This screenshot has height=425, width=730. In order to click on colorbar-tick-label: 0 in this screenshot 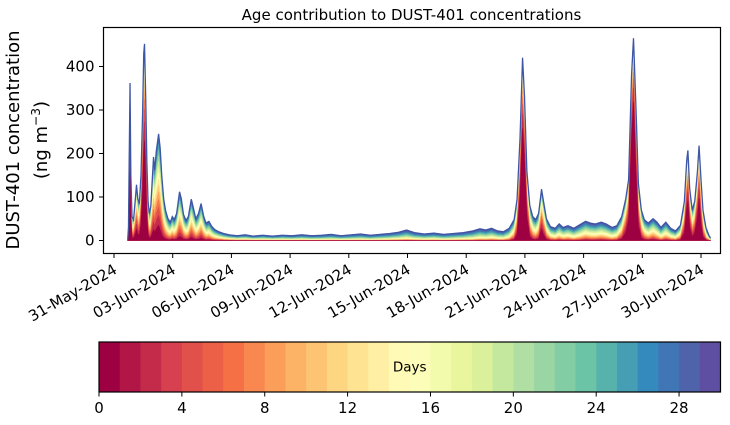, I will do `click(99, 408)`.